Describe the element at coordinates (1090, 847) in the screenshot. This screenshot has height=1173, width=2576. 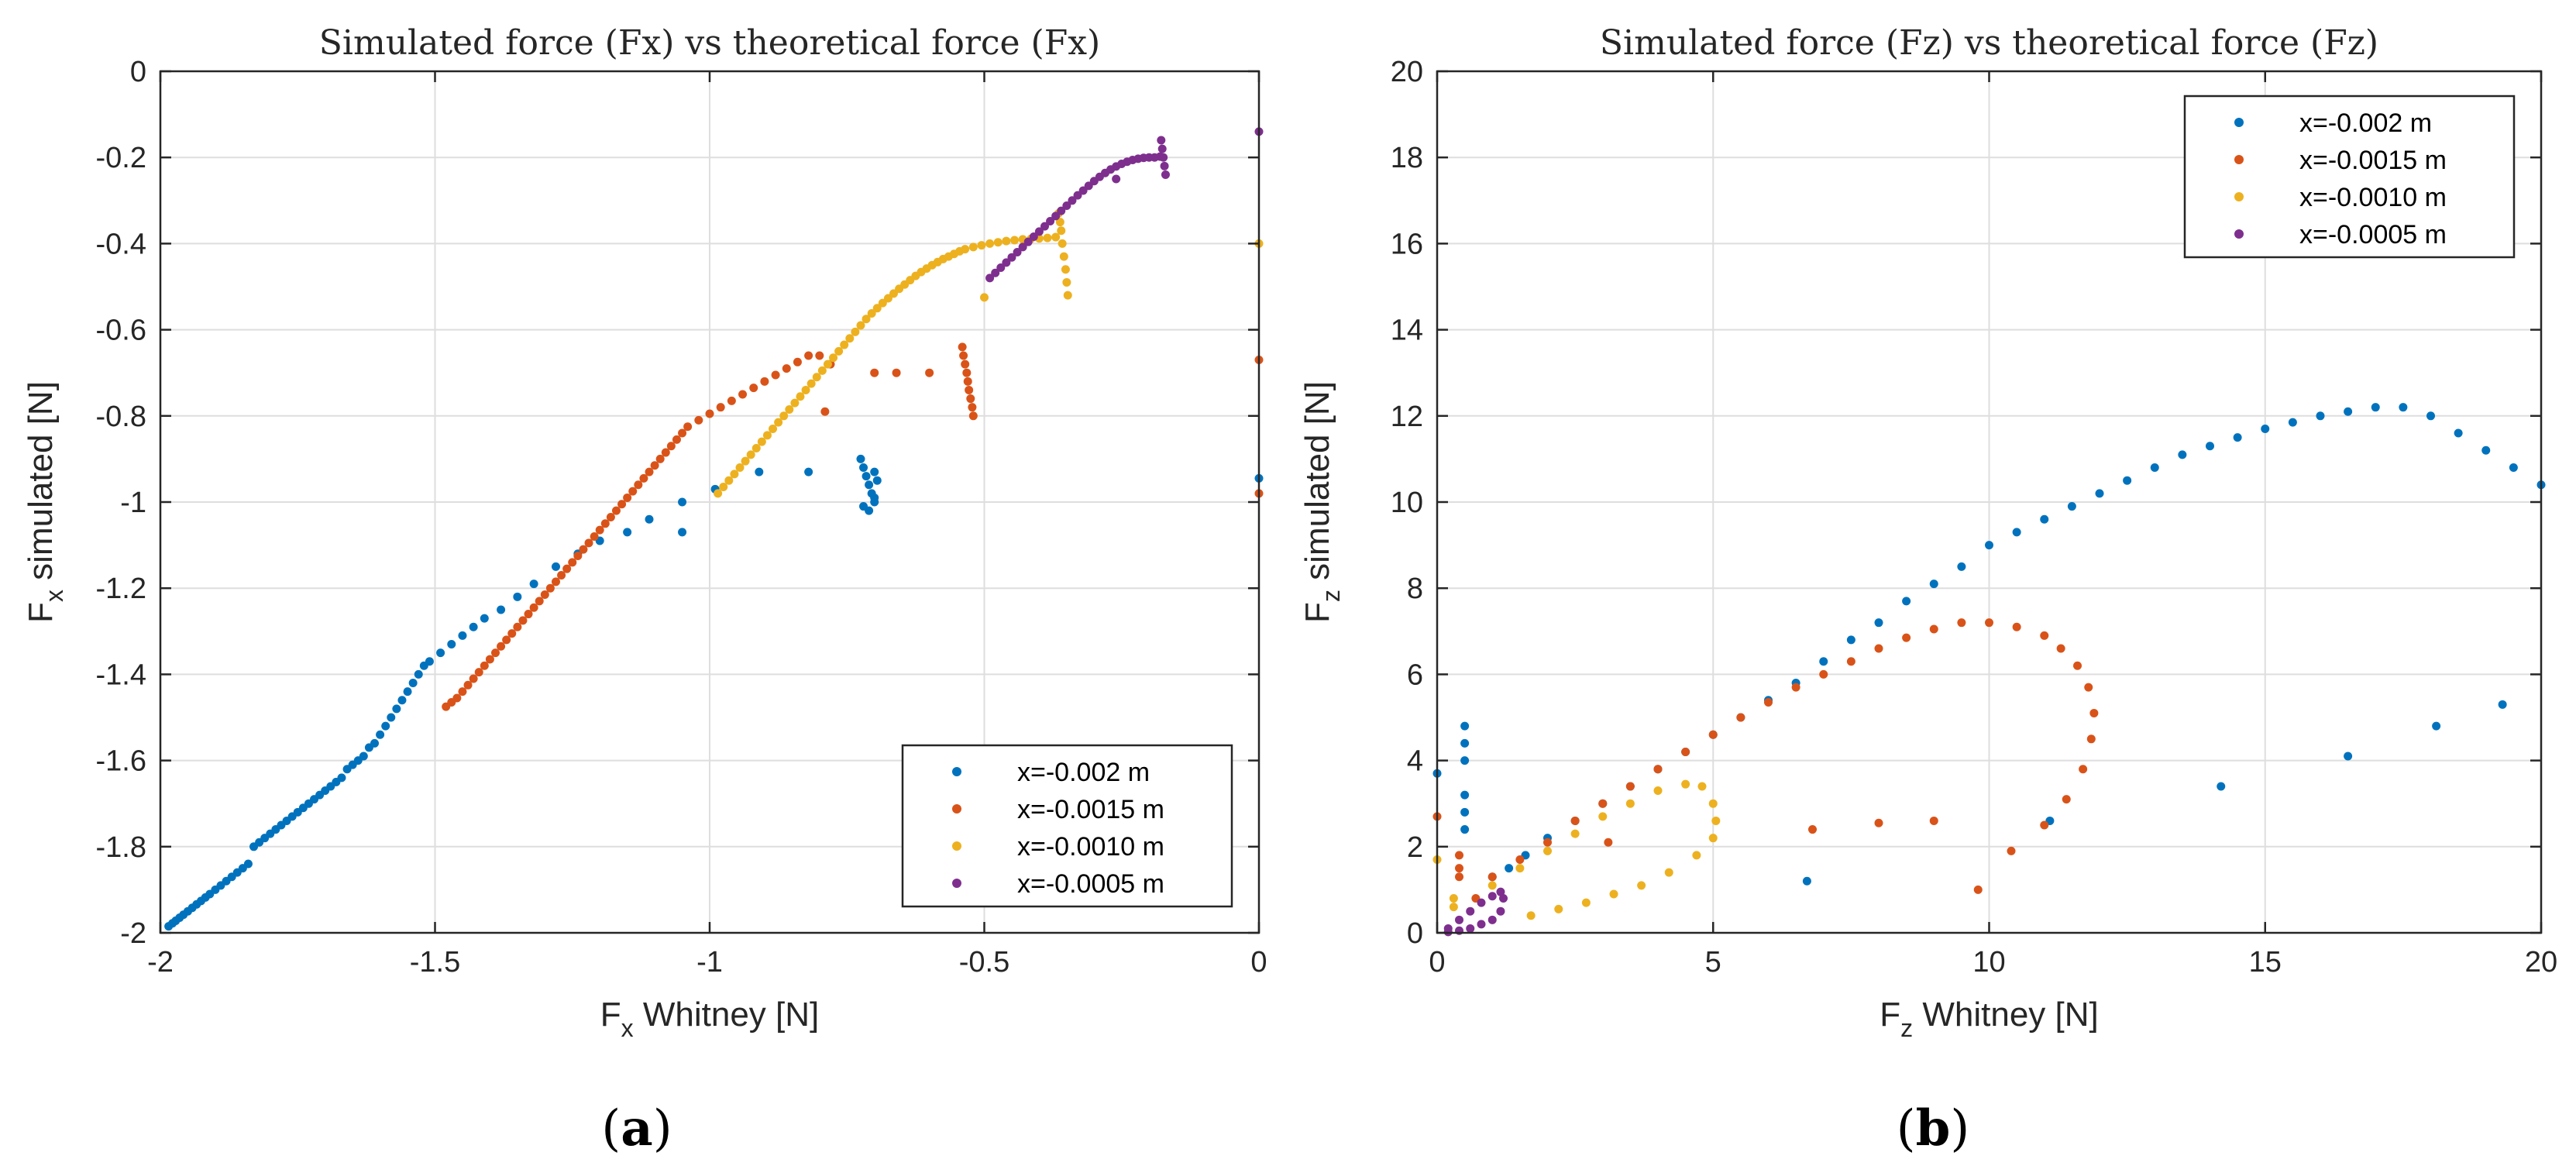
I see `legend-entry: x=-0.0010 m` at that location.